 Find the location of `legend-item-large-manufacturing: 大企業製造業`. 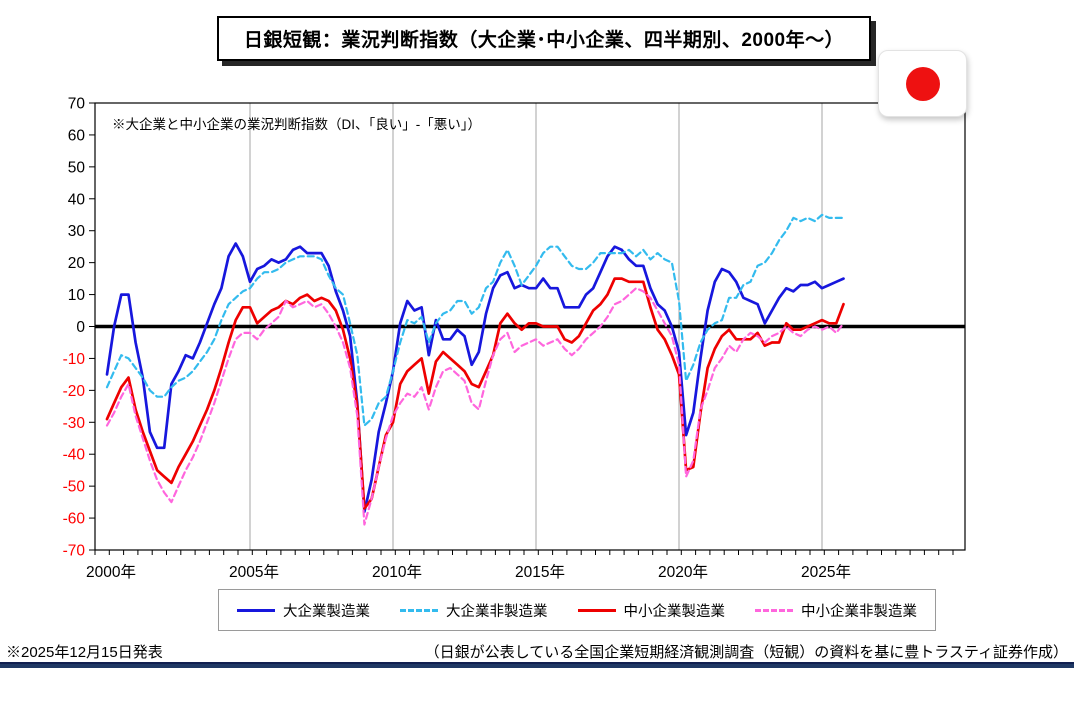

legend-item-large-manufacturing: 大企業製造業 is located at coordinates (303, 610).